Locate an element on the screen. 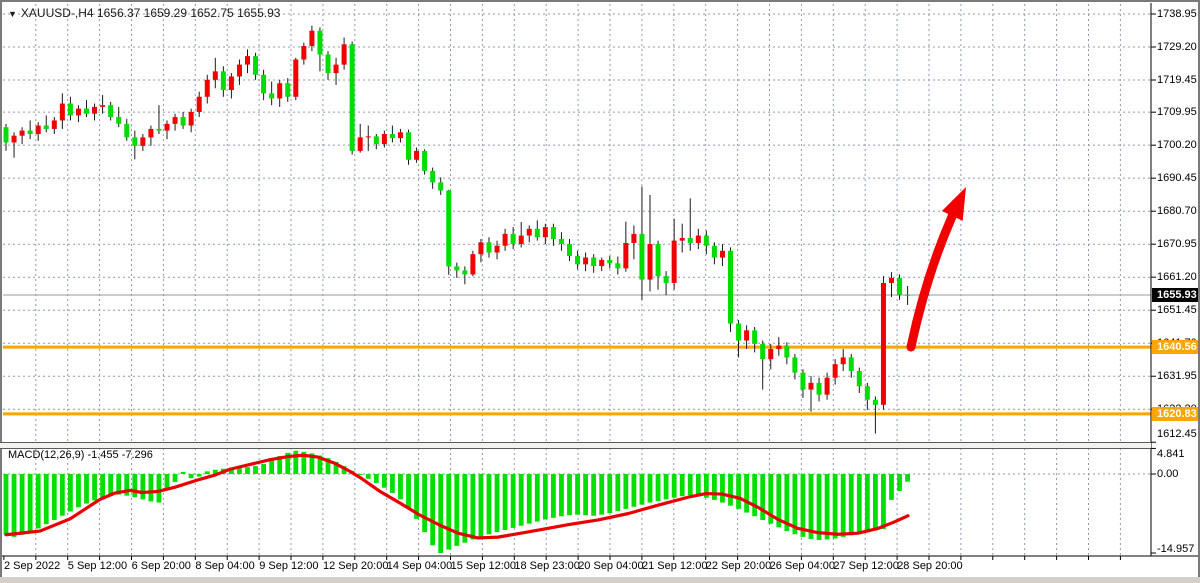  triangle-down-icon: ▼ is located at coordinates (12, 14).